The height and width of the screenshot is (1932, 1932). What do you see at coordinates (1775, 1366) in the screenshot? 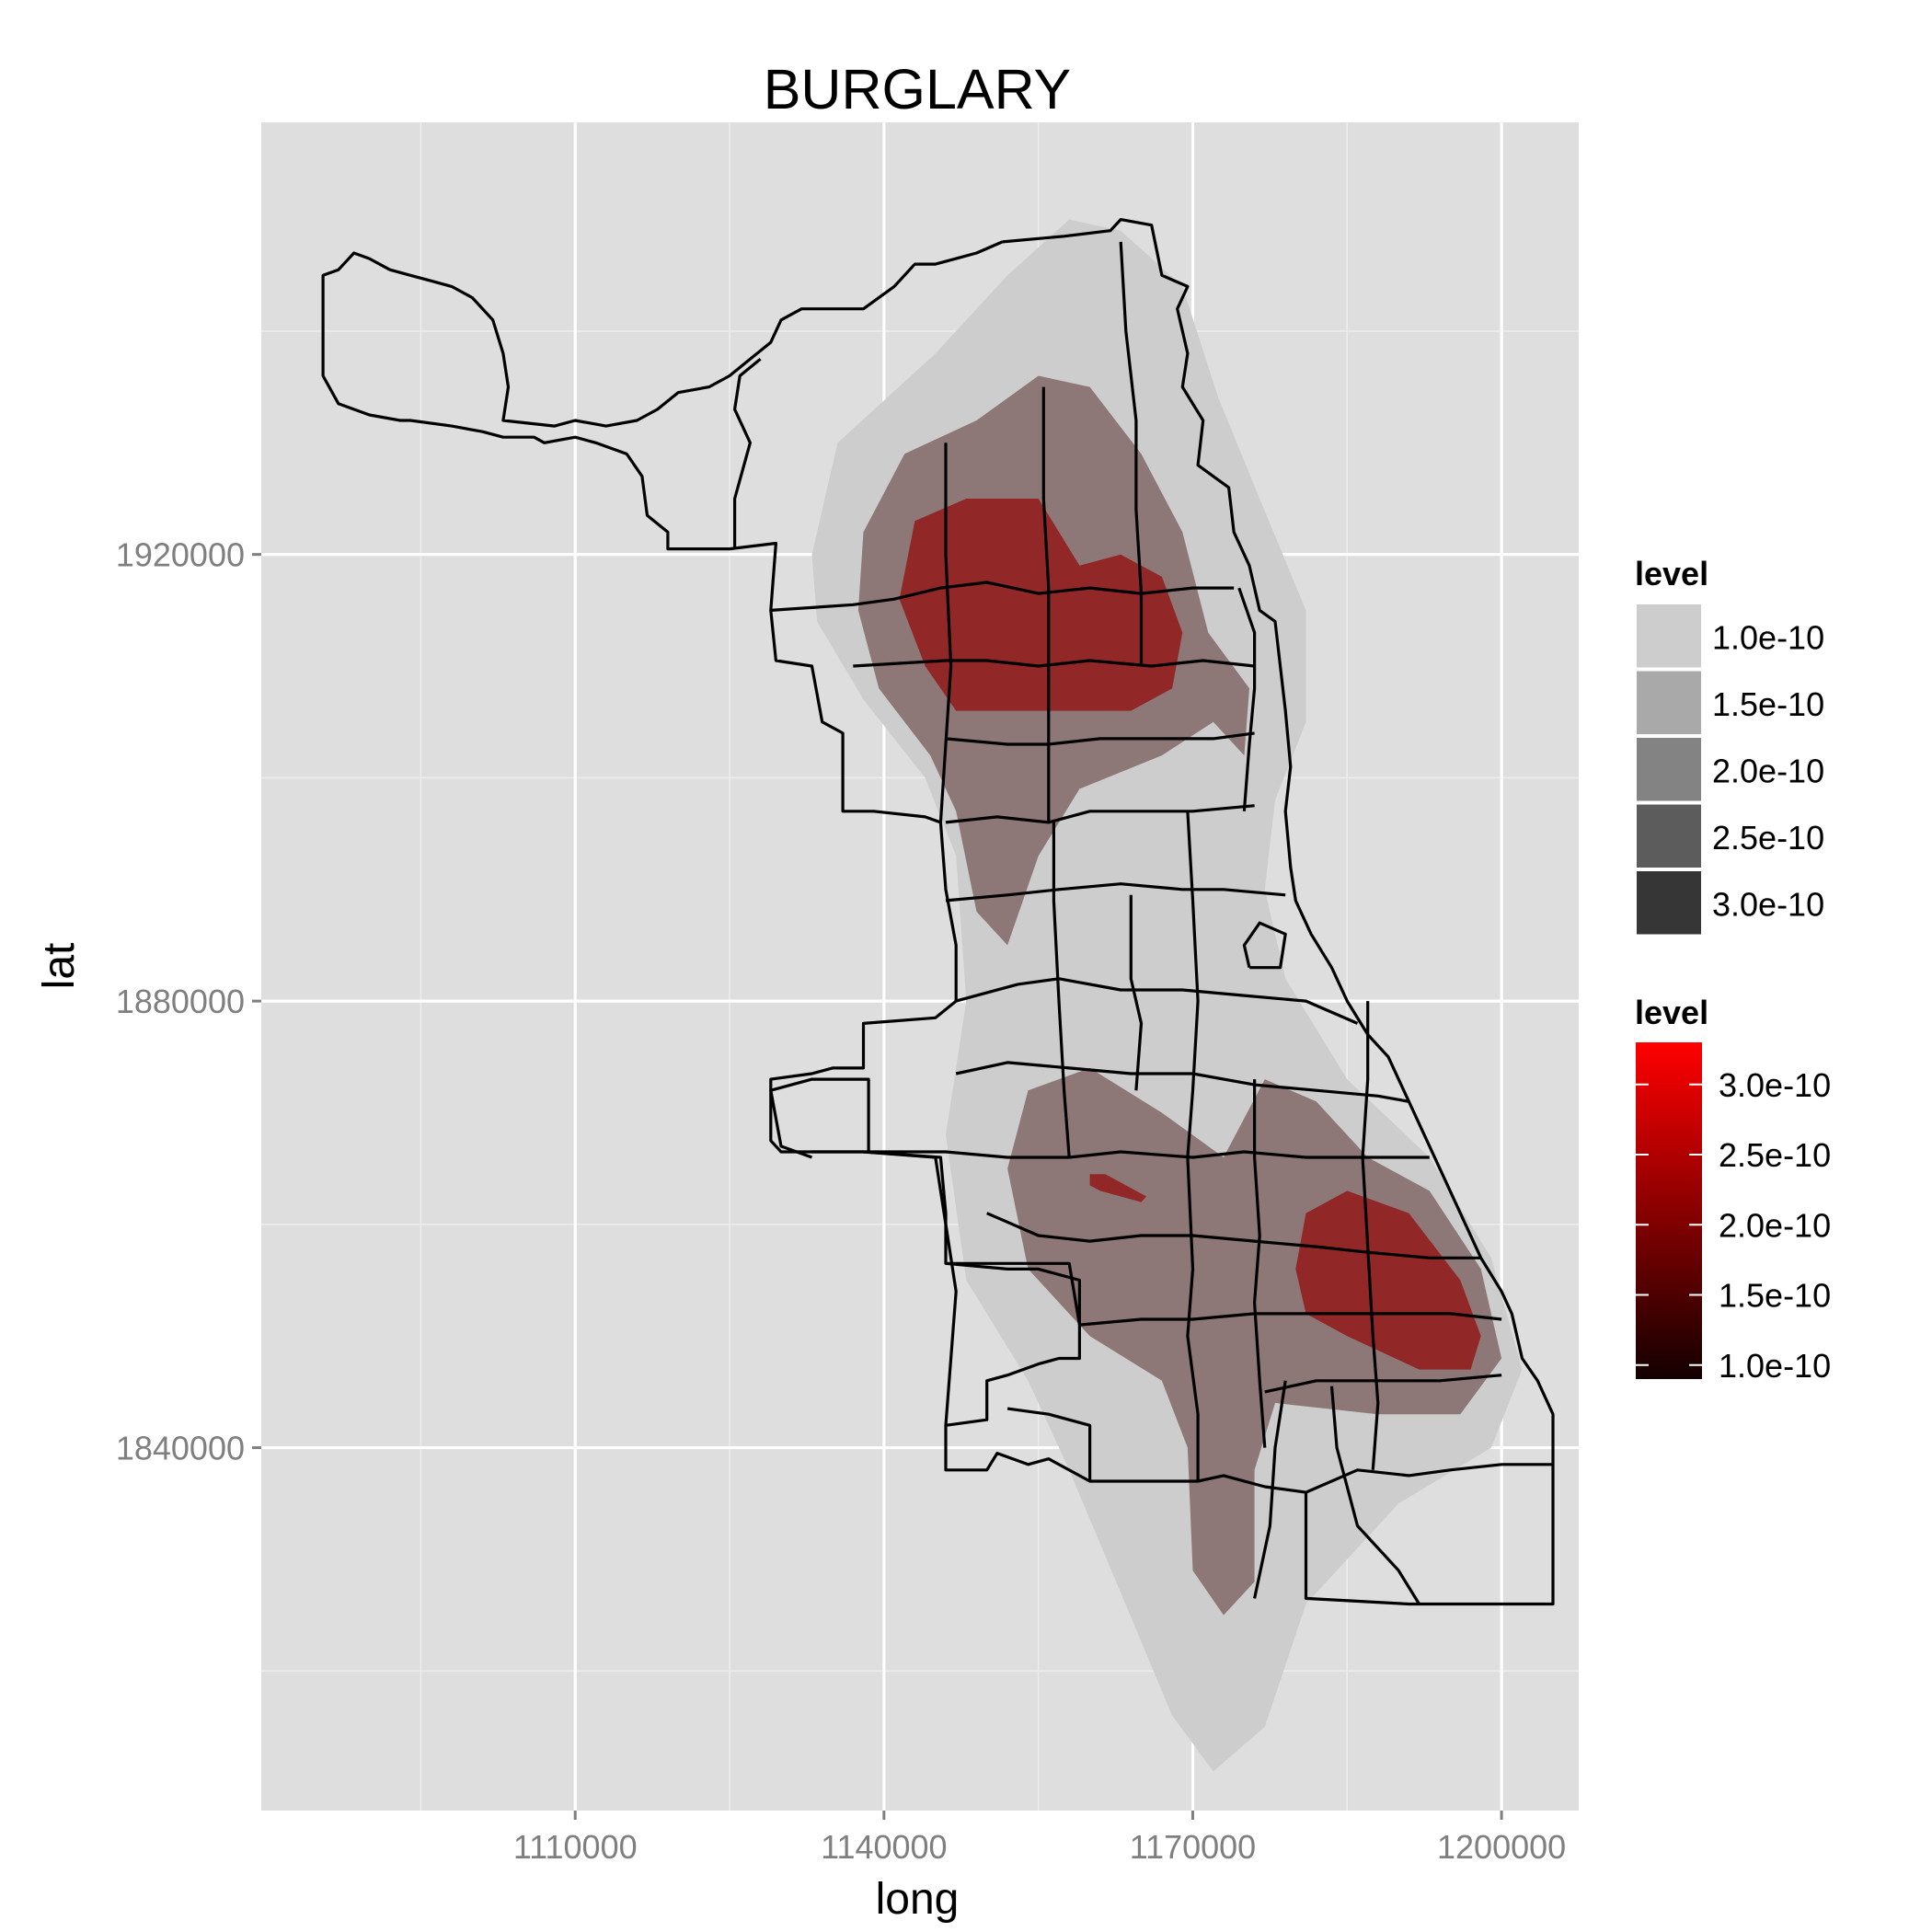
I see `colorbar-tick-label: 1.0e-10` at bounding box center [1775, 1366].